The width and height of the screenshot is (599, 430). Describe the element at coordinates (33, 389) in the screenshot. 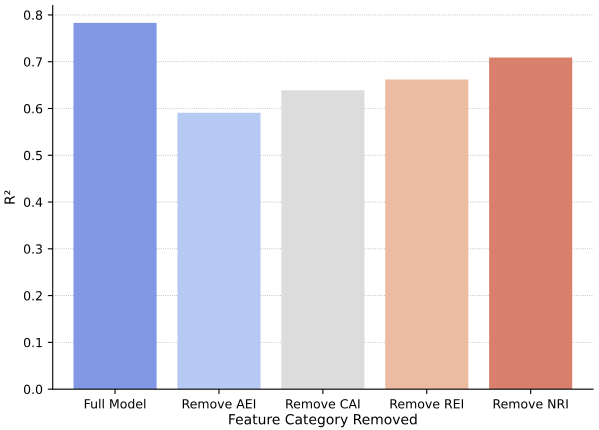

I see `y-tick-label: 0.0` at that location.